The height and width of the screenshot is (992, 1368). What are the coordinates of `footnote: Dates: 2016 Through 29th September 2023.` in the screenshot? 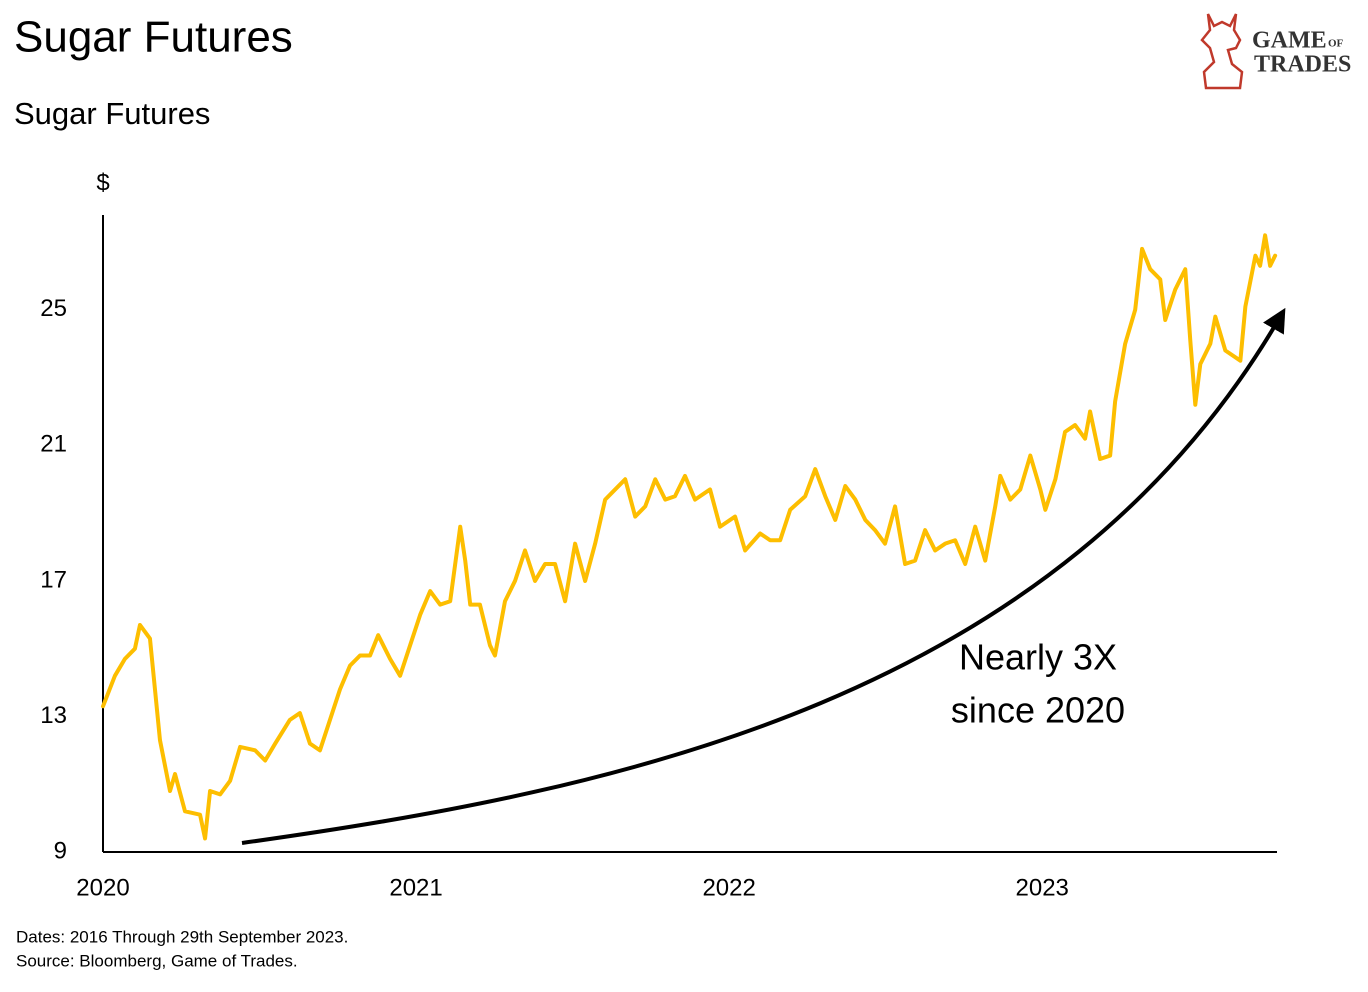 It's located at (182, 936).